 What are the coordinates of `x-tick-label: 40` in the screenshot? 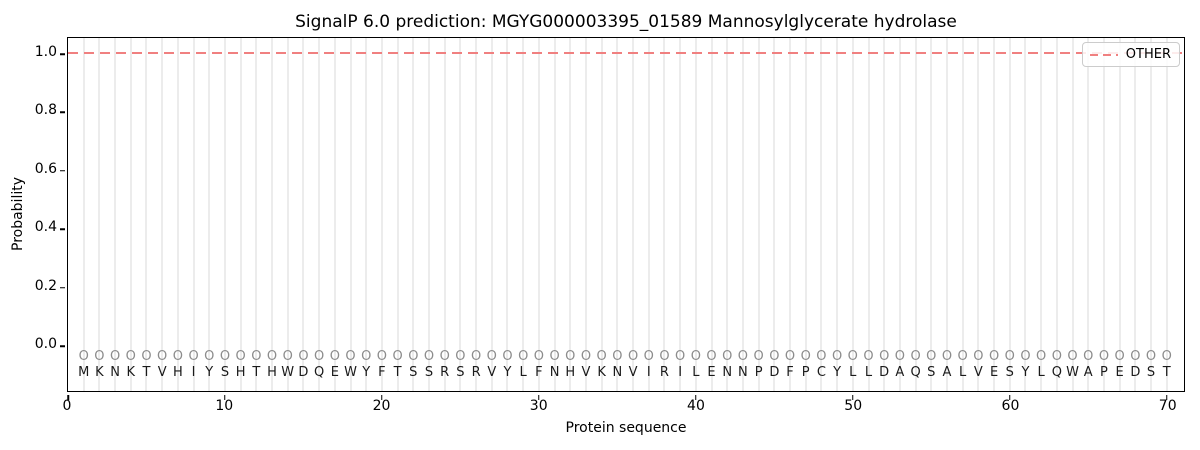 It's located at (696, 406).